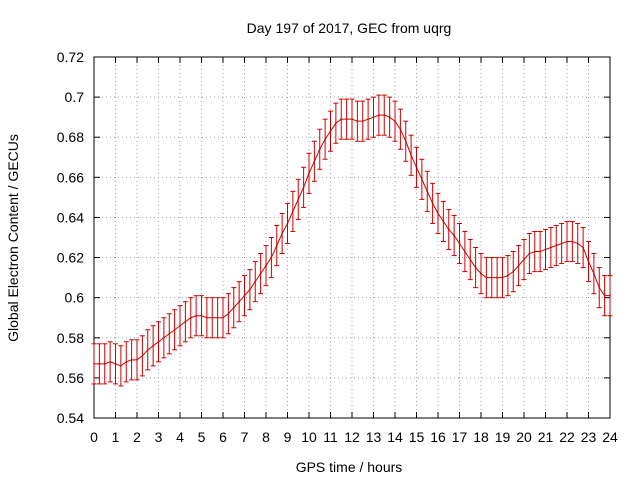 The height and width of the screenshot is (480, 640). What do you see at coordinates (374, 437) in the screenshot?
I see `x-tick-label: 13` at bounding box center [374, 437].